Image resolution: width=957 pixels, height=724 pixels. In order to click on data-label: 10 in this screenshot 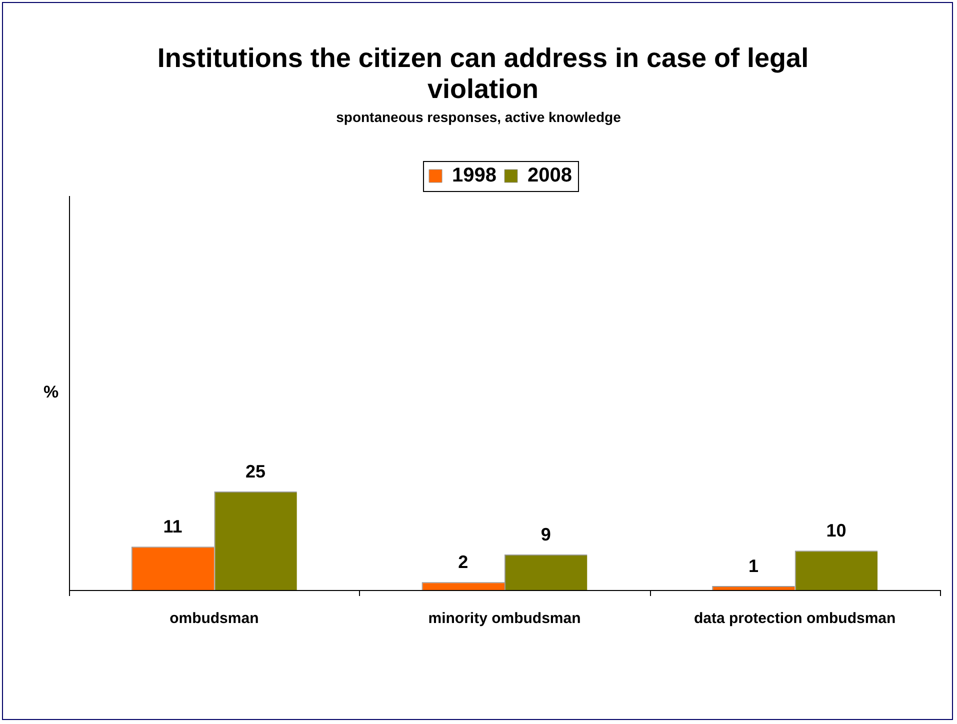, I will do `click(836, 530)`.